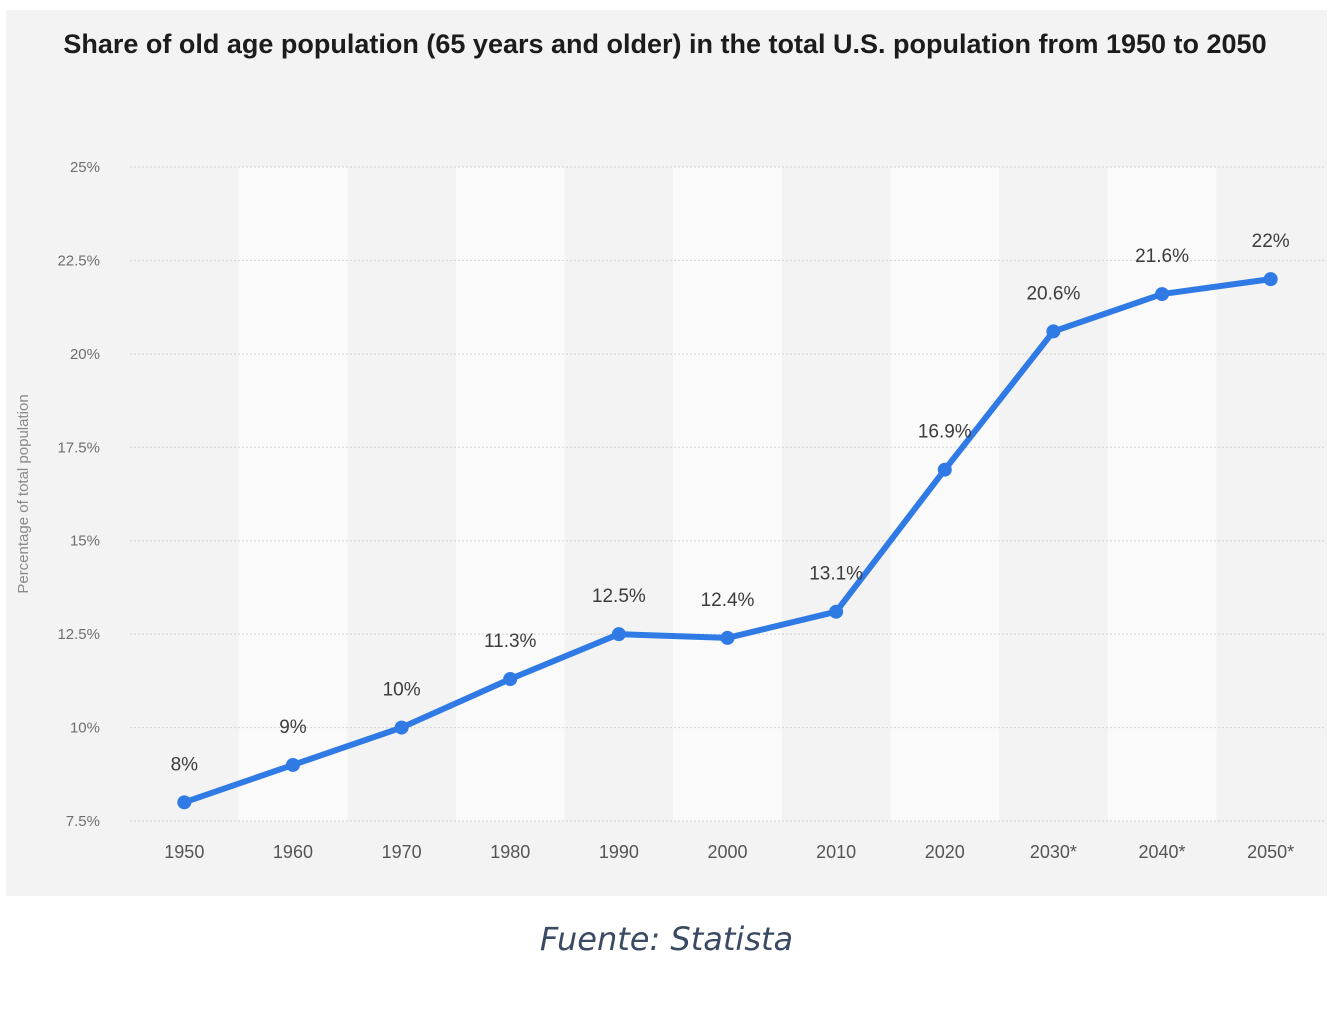  I want to click on y-tick-label: 12.5%, so click(78, 634).